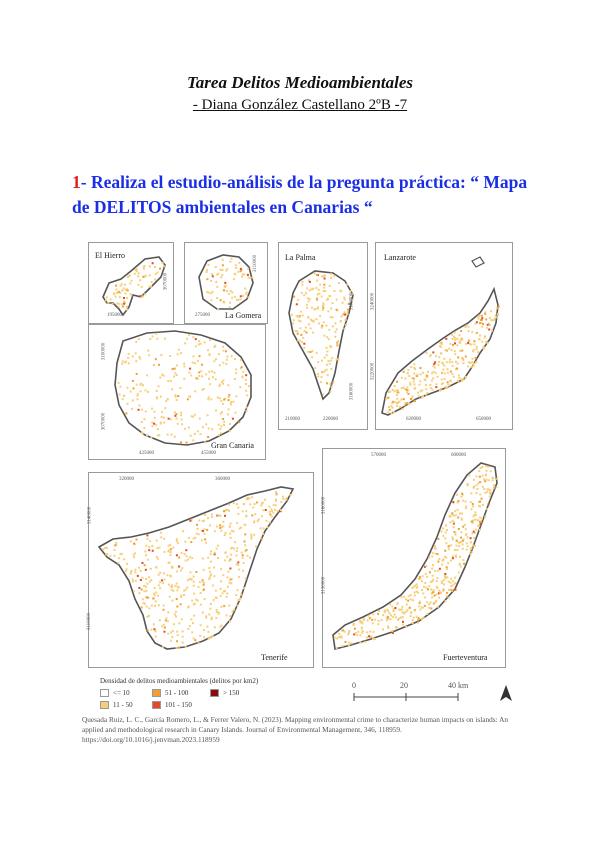 The width and height of the screenshot is (600, 848). I want to click on la-palma-tick-y1: 3180000, so click(352, 301).